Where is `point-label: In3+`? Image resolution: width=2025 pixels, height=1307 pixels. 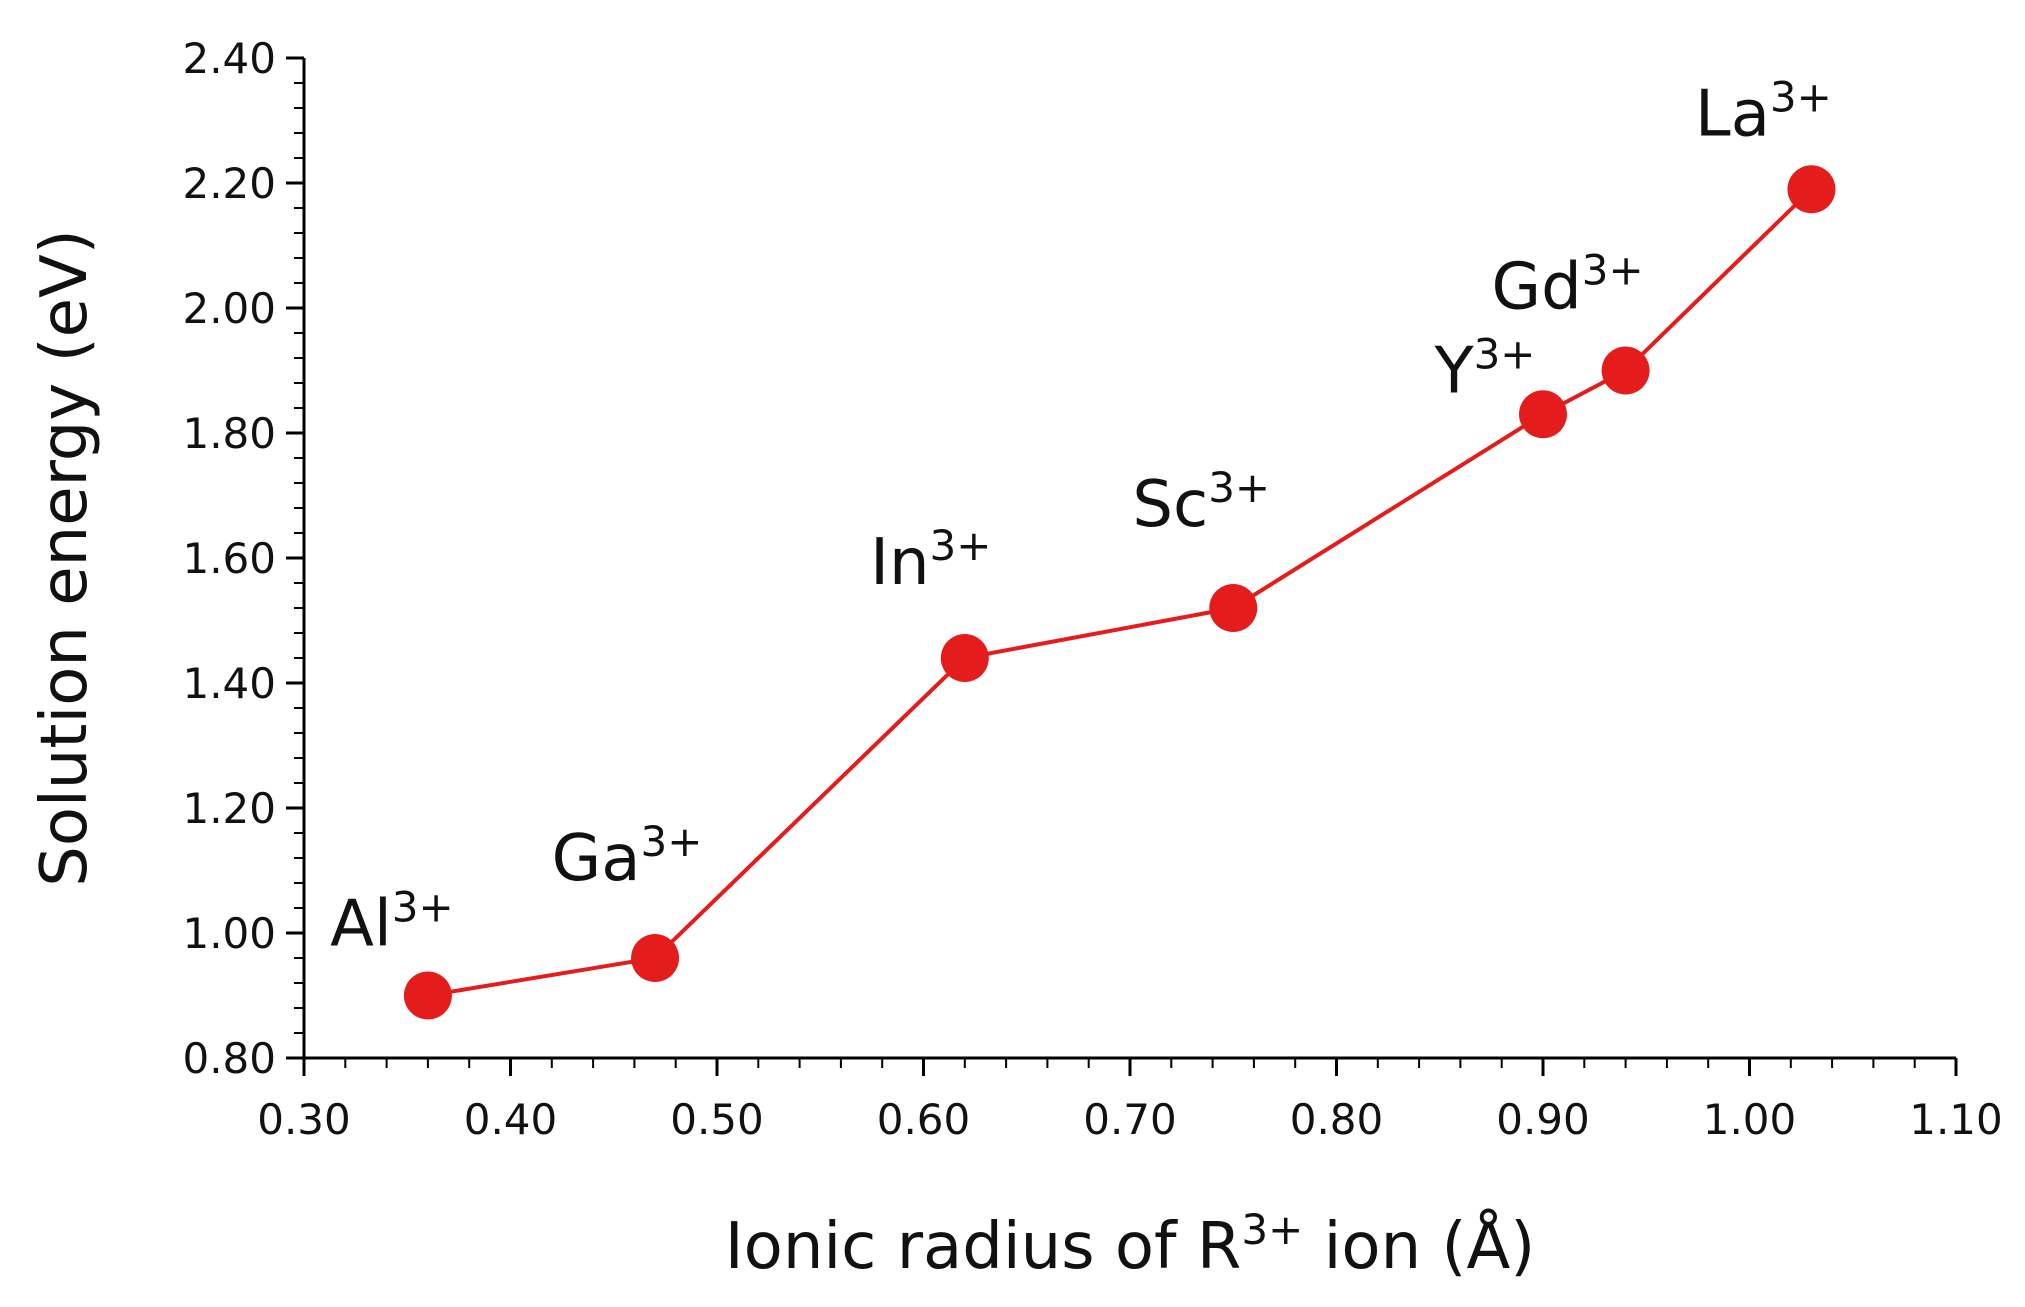 point-label: In3+ is located at coordinates (930, 561).